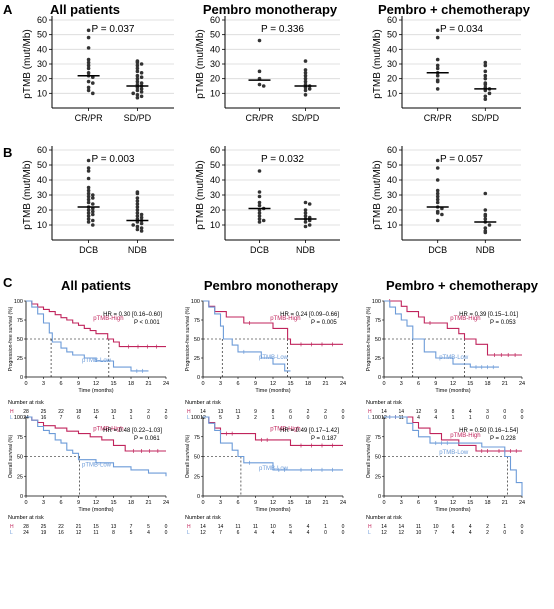 This screenshot has width=554, height=609. Describe the element at coordinates (488, 431) in the screenshot. I see `hr-annotation: HR = 0.50 [0.16–1.54]` at that location.